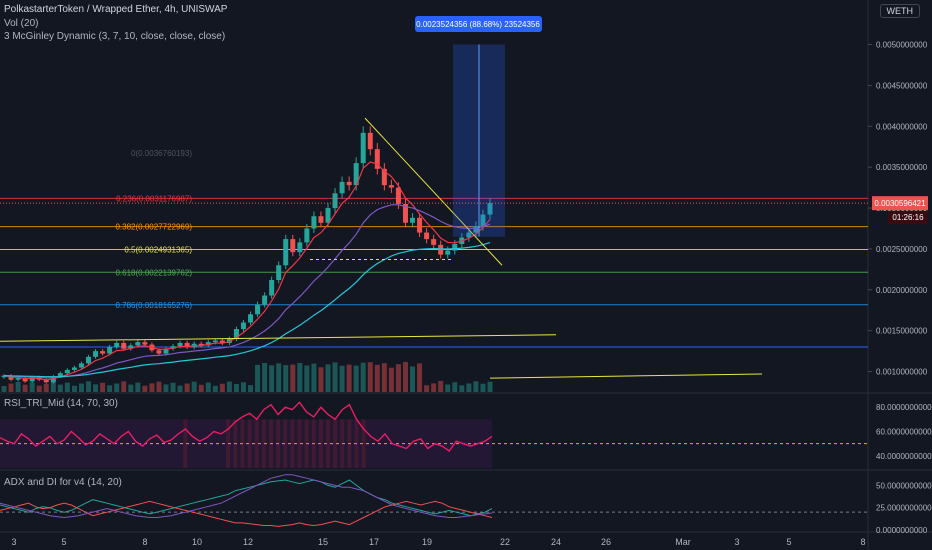  Describe the element at coordinates (899, 11) in the screenshot. I see `symbol-badge: WETH` at that location.